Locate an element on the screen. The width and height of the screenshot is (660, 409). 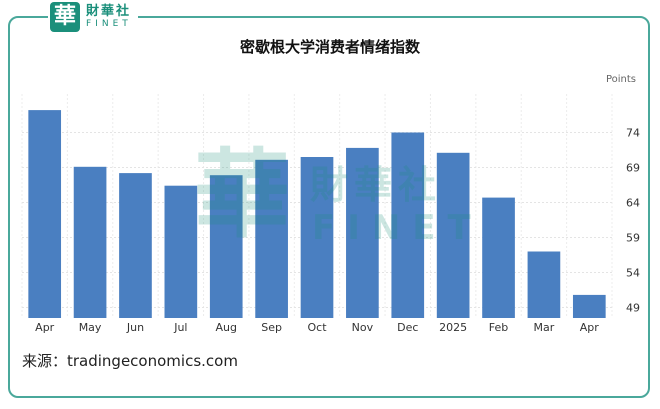
y-axis-units-label: Points is located at coordinates (620, 79).